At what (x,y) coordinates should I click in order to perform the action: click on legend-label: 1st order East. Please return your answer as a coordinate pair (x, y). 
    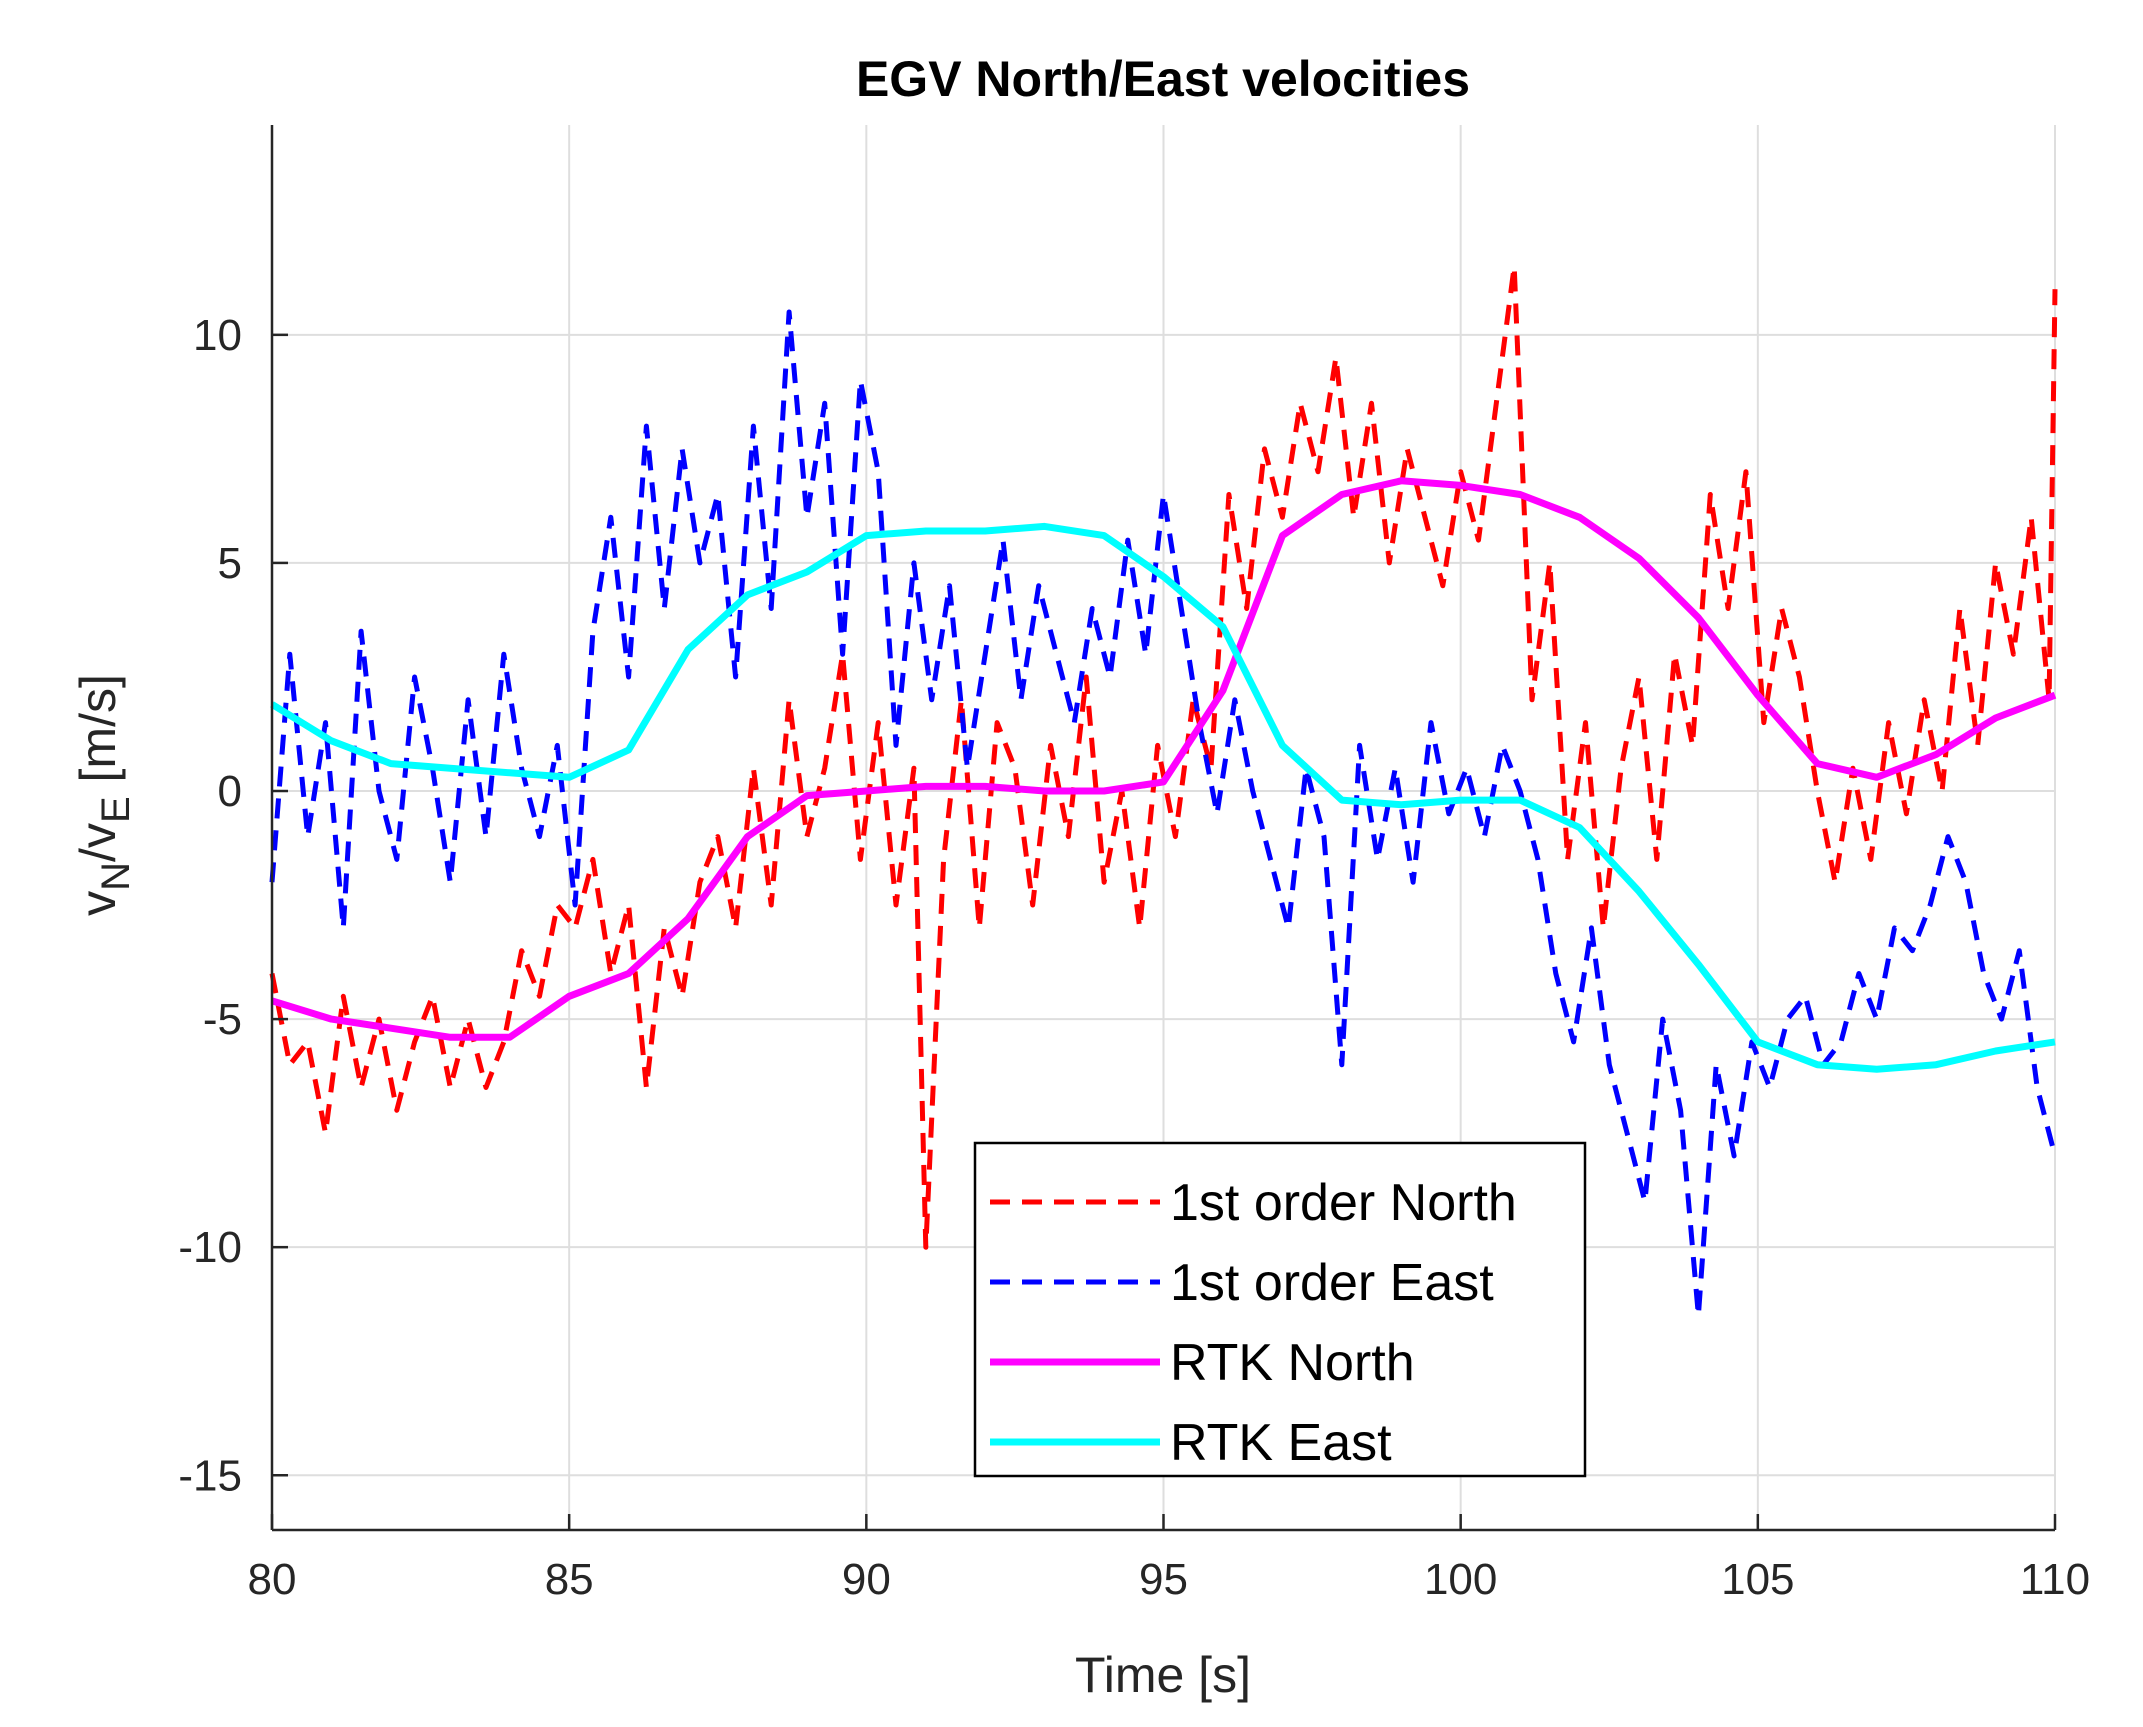
    Looking at the image, I should click on (1332, 1283).